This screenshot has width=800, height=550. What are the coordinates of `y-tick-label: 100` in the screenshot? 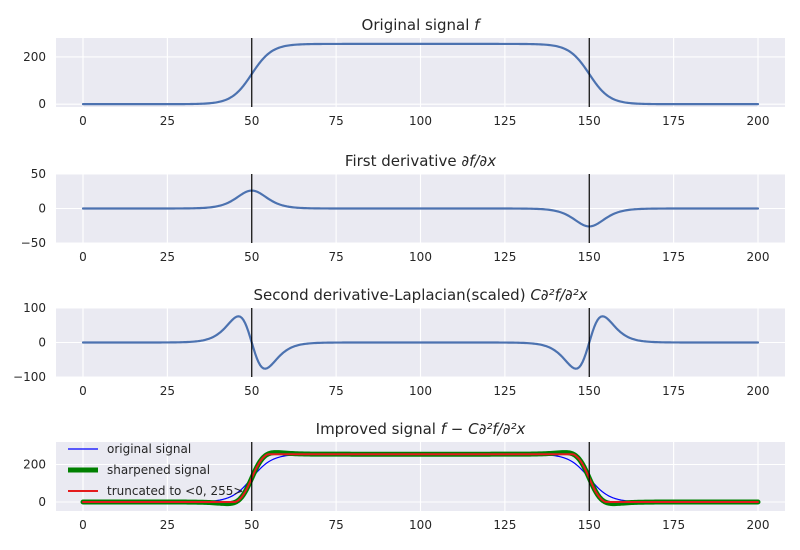 It's located at (34, 308).